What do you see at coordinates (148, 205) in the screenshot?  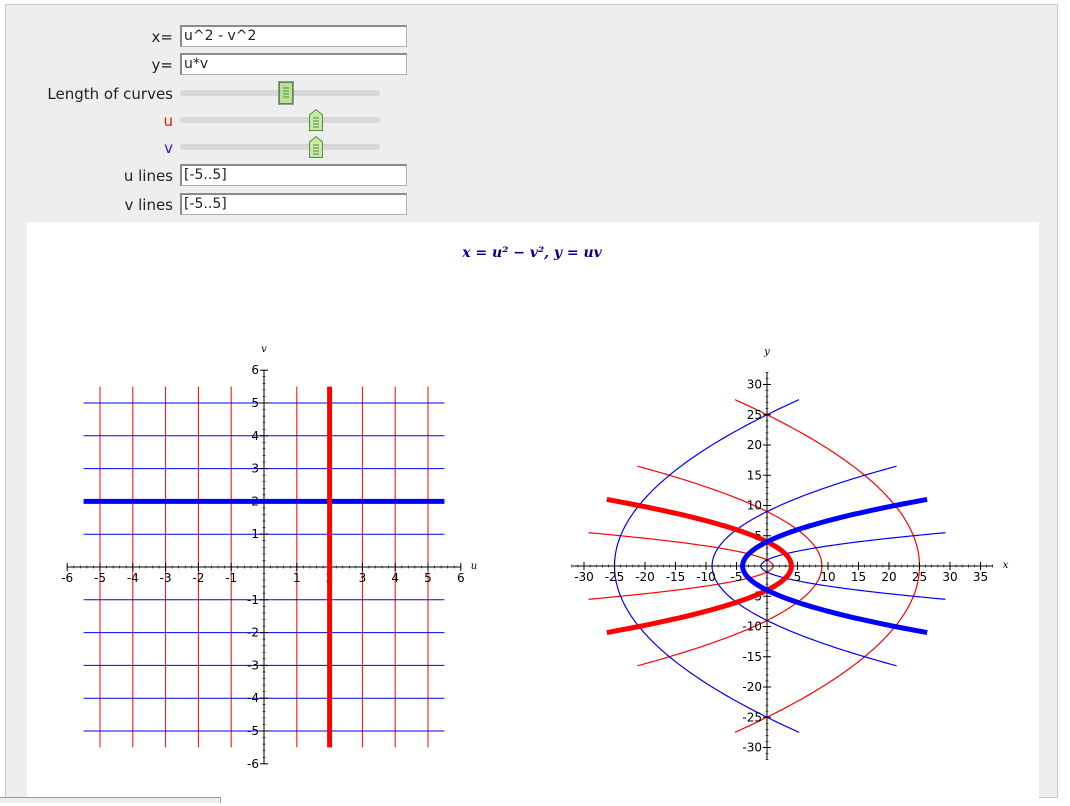 I see `v-lines-label: v lines` at bounding box center [148, 205].